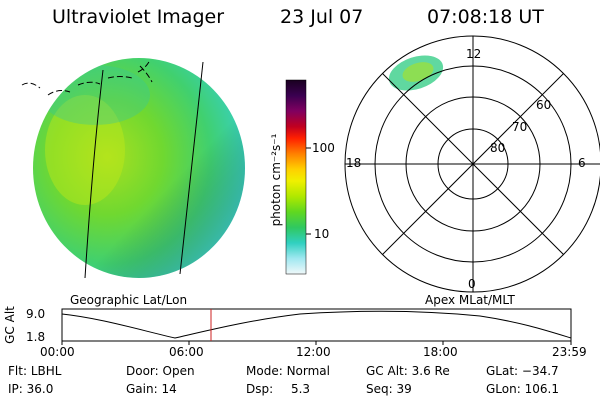 The height and width of the screenshot is (400, 600). Describe the element at coordinates (323, 148) in the screenshot. I see `colorbar-tick-100: 100` at that location.